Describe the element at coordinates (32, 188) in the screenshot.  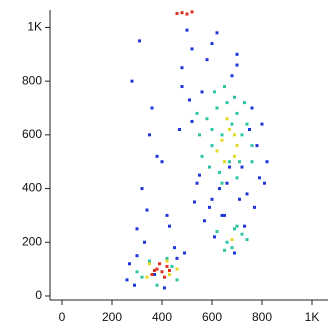
I see `y-tick-label: 400` at that location.